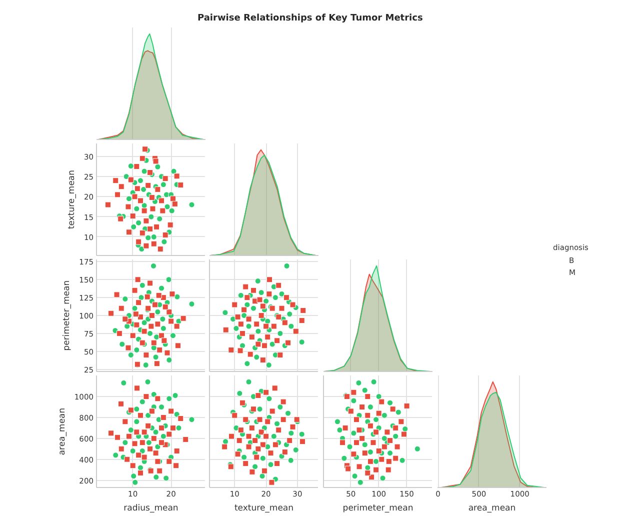  What do you see at coordinates (492, 509) in the screenshot?
I see `x-axis-title: area_mean` at bounding box center [492, 509].